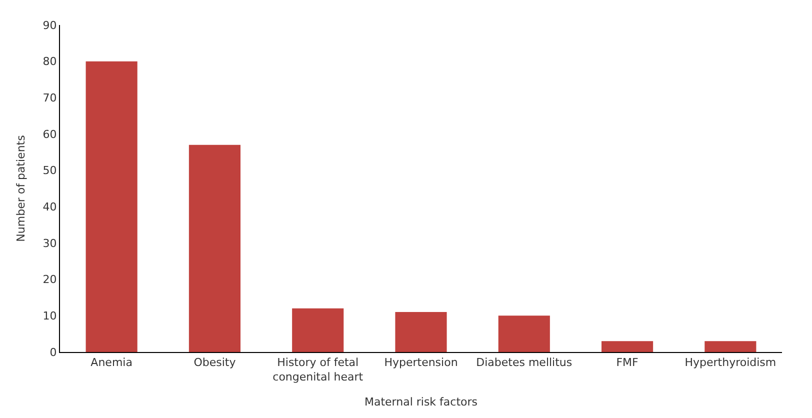  Describe the element at coordinates (627, 363) in the screenshot. I see `x-tick-label: FMF` at that location.